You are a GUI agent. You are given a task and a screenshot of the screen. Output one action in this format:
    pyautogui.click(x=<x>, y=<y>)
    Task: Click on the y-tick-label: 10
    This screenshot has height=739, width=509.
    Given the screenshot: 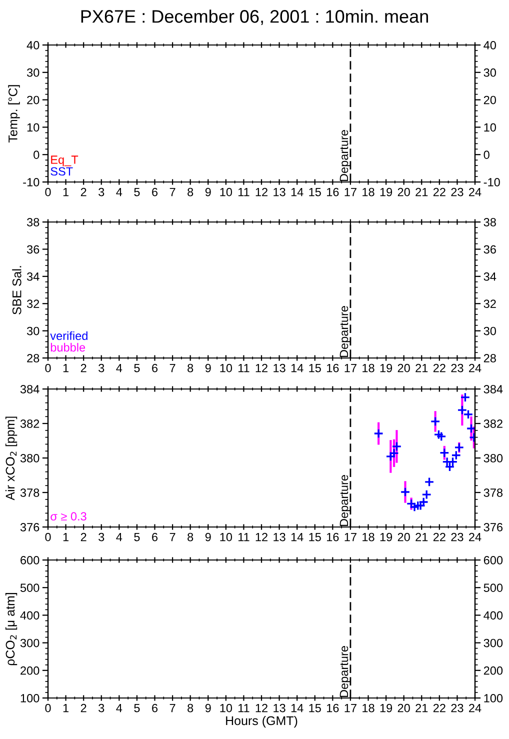 What is the action you would take?
    pyautogui.click(x=33, y=127)
    